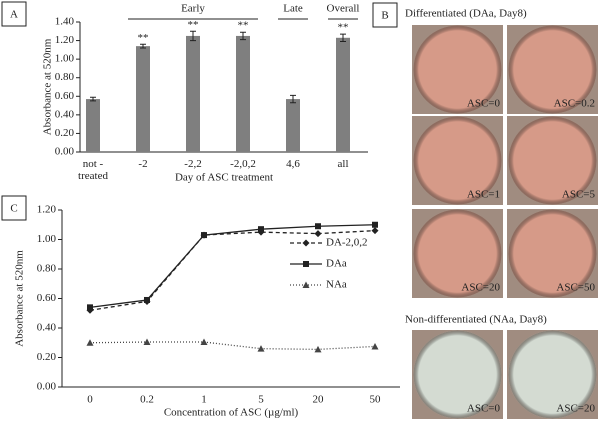 The height and width of the screenshot is (425, 600). I want to click on y-tick-label: 0.80, so click(47, 269).